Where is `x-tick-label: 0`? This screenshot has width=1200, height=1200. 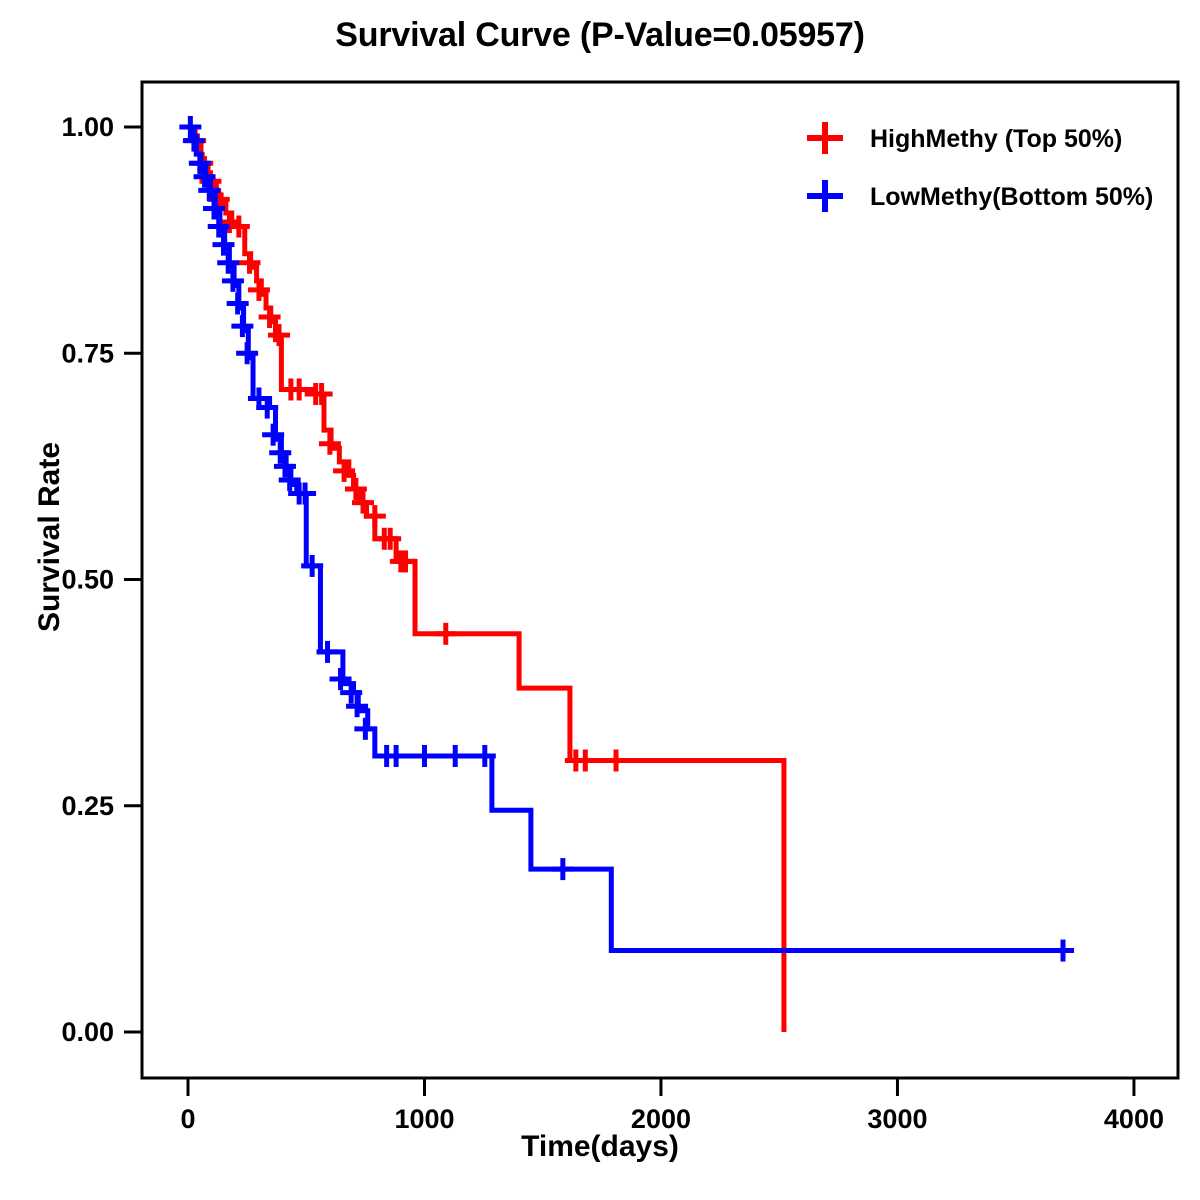
x-tick-label: 0 is located at coordinates (187, 1119).